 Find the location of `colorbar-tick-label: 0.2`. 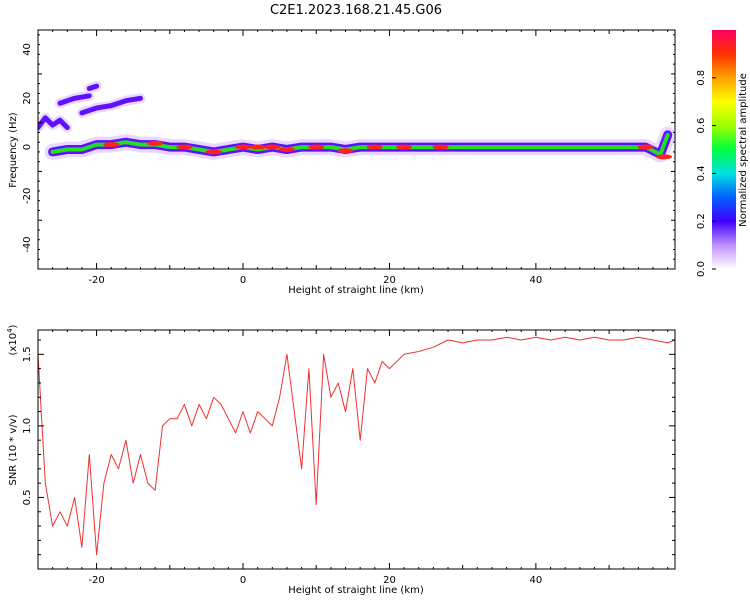

colorbar-tick-label: 0.2 is located at coordinates (701, 221).